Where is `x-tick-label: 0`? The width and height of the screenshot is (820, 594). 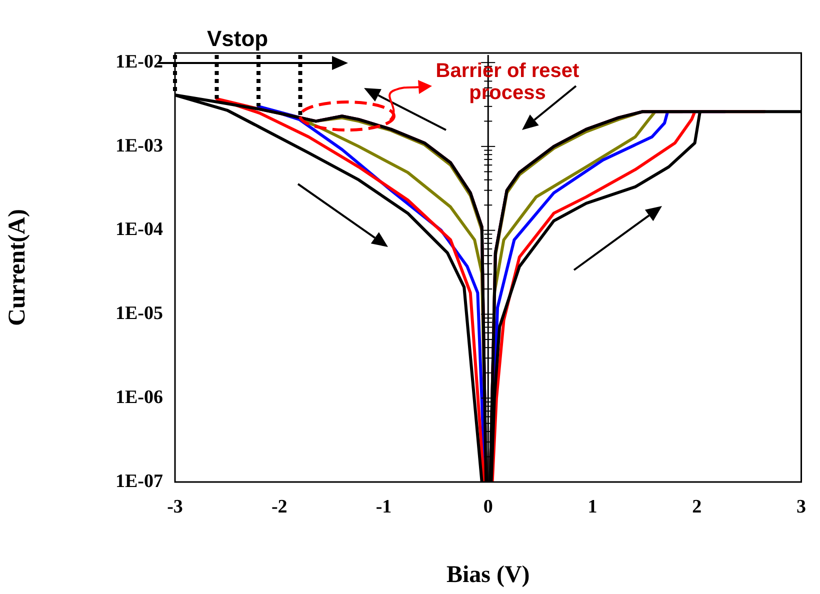
x-tick-label: 0 is located at coordinates (488, 507).